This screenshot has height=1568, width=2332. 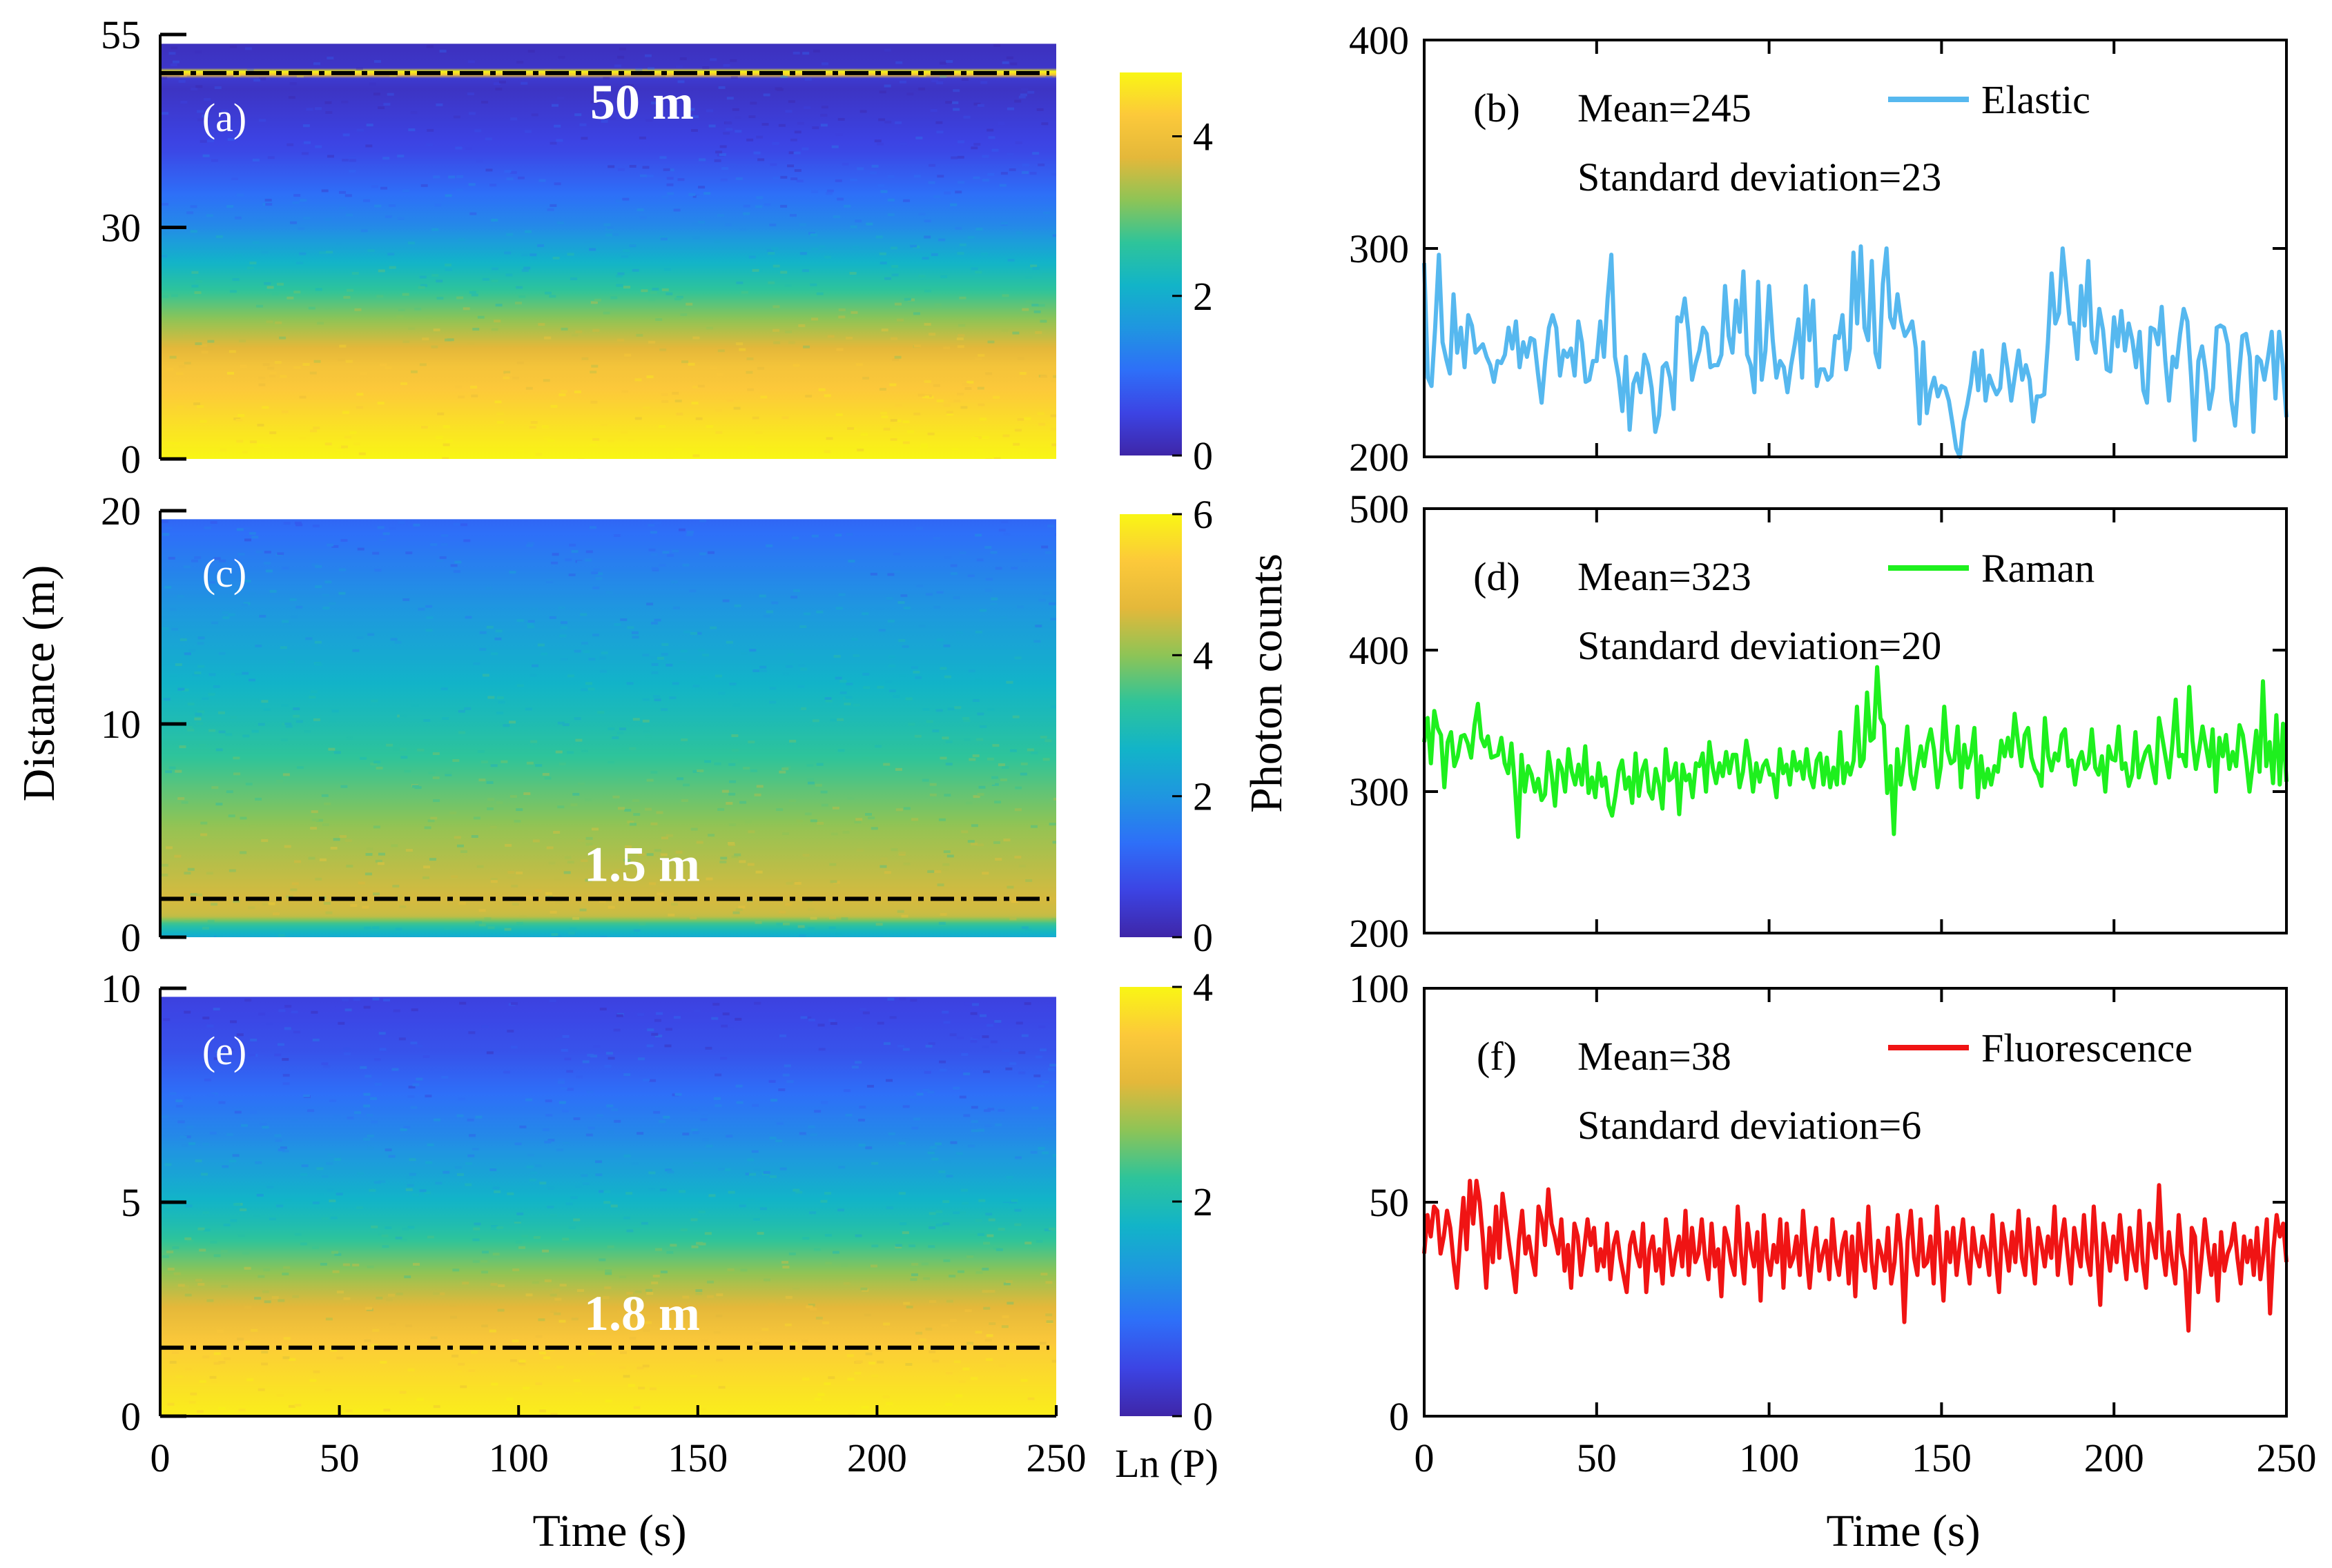 I want to click on panel-label-f: (f), so click(x=1497, y=1056).